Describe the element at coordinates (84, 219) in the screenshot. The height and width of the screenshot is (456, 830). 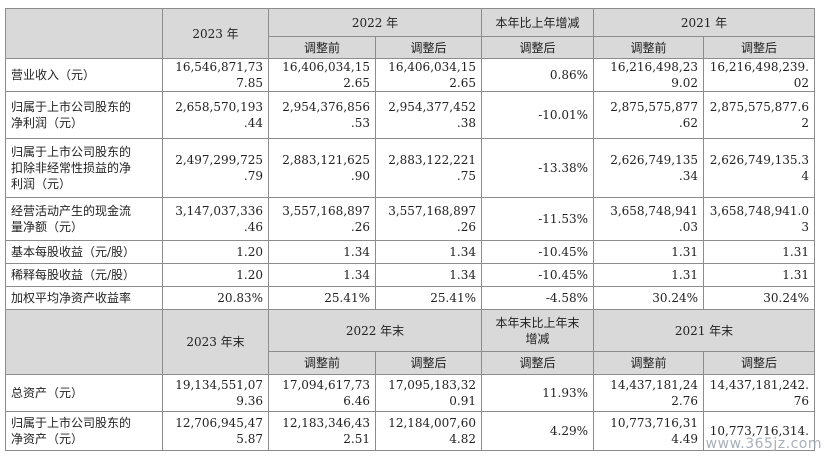
I see `row-label: 经营活动产生的现金流 量净额（元）` at that location.